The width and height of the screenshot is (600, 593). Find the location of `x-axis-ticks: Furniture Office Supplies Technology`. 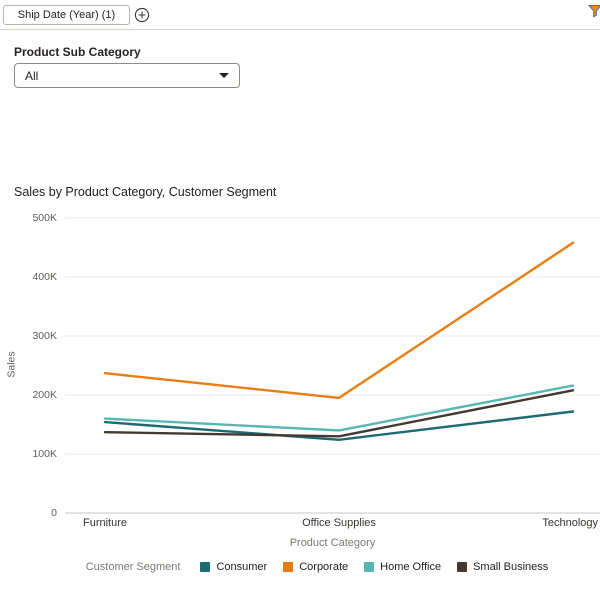

x-axis-ticks: Furniture Office Supplies Technology is located at coordinates (300, 524).